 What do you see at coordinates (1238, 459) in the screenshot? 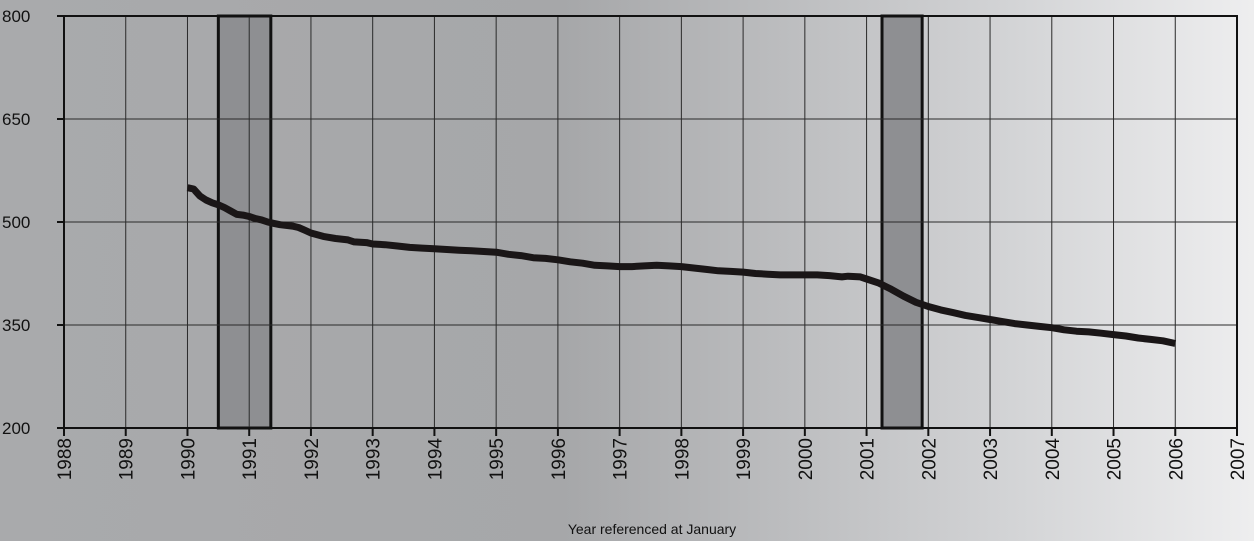
I see `x-tick-label-2007: 2007` at bounding box center [1238, 459].